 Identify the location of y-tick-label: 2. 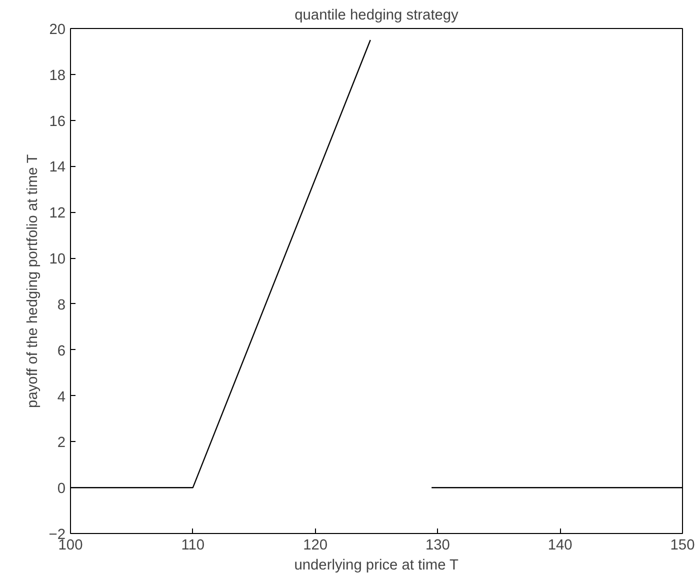
(61, 443).